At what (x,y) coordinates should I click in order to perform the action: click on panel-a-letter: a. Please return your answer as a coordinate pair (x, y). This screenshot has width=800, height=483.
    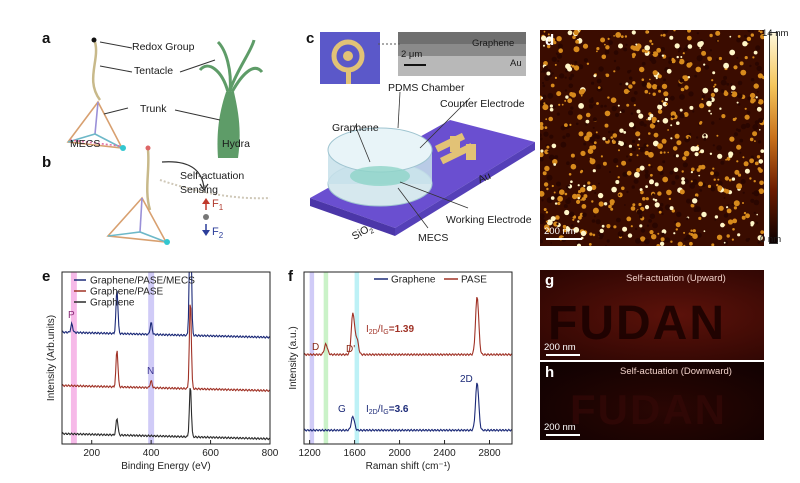
    Looking at the image, I should click on (46, 38).